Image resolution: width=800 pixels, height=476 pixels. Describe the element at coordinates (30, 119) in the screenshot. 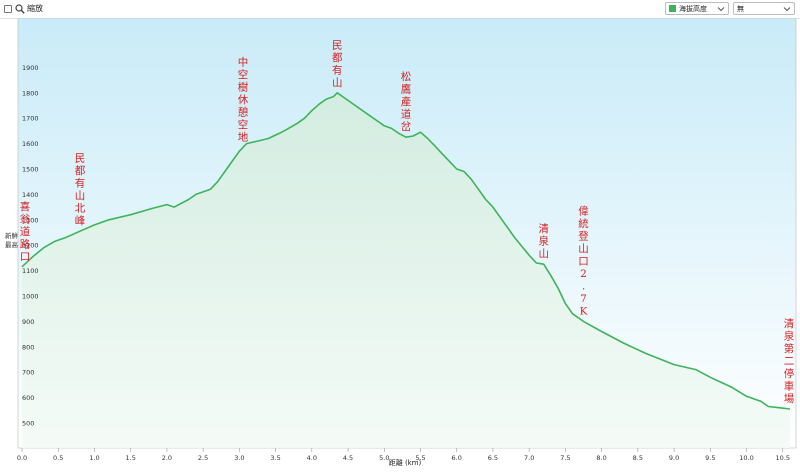

I see `y-tick-label: 1700` at that location.